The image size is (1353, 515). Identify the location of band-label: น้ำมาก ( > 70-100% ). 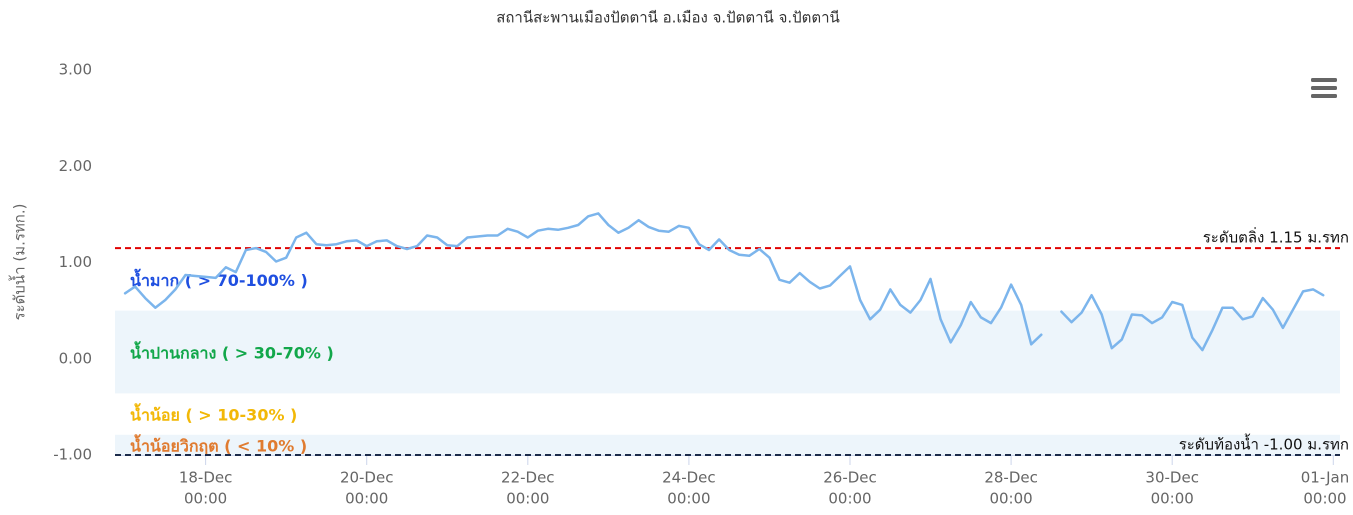
(219, 279).